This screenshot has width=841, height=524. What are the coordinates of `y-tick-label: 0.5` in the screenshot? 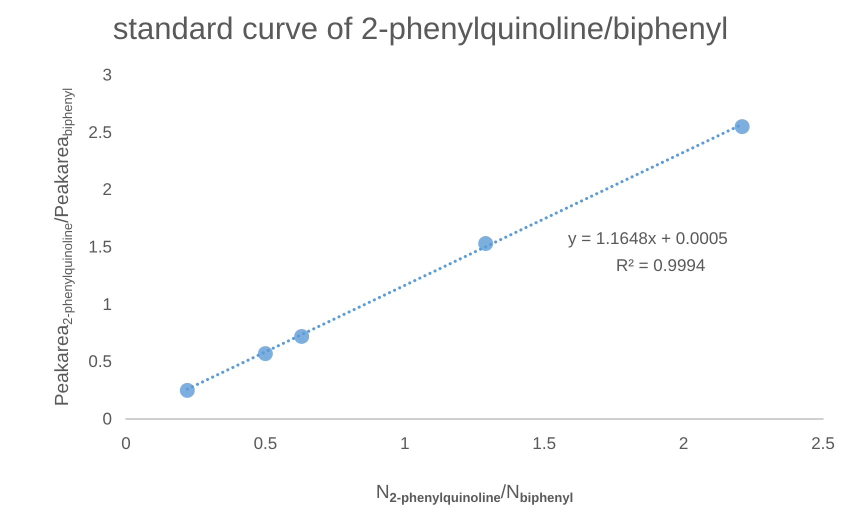 It's located at (100, 362).